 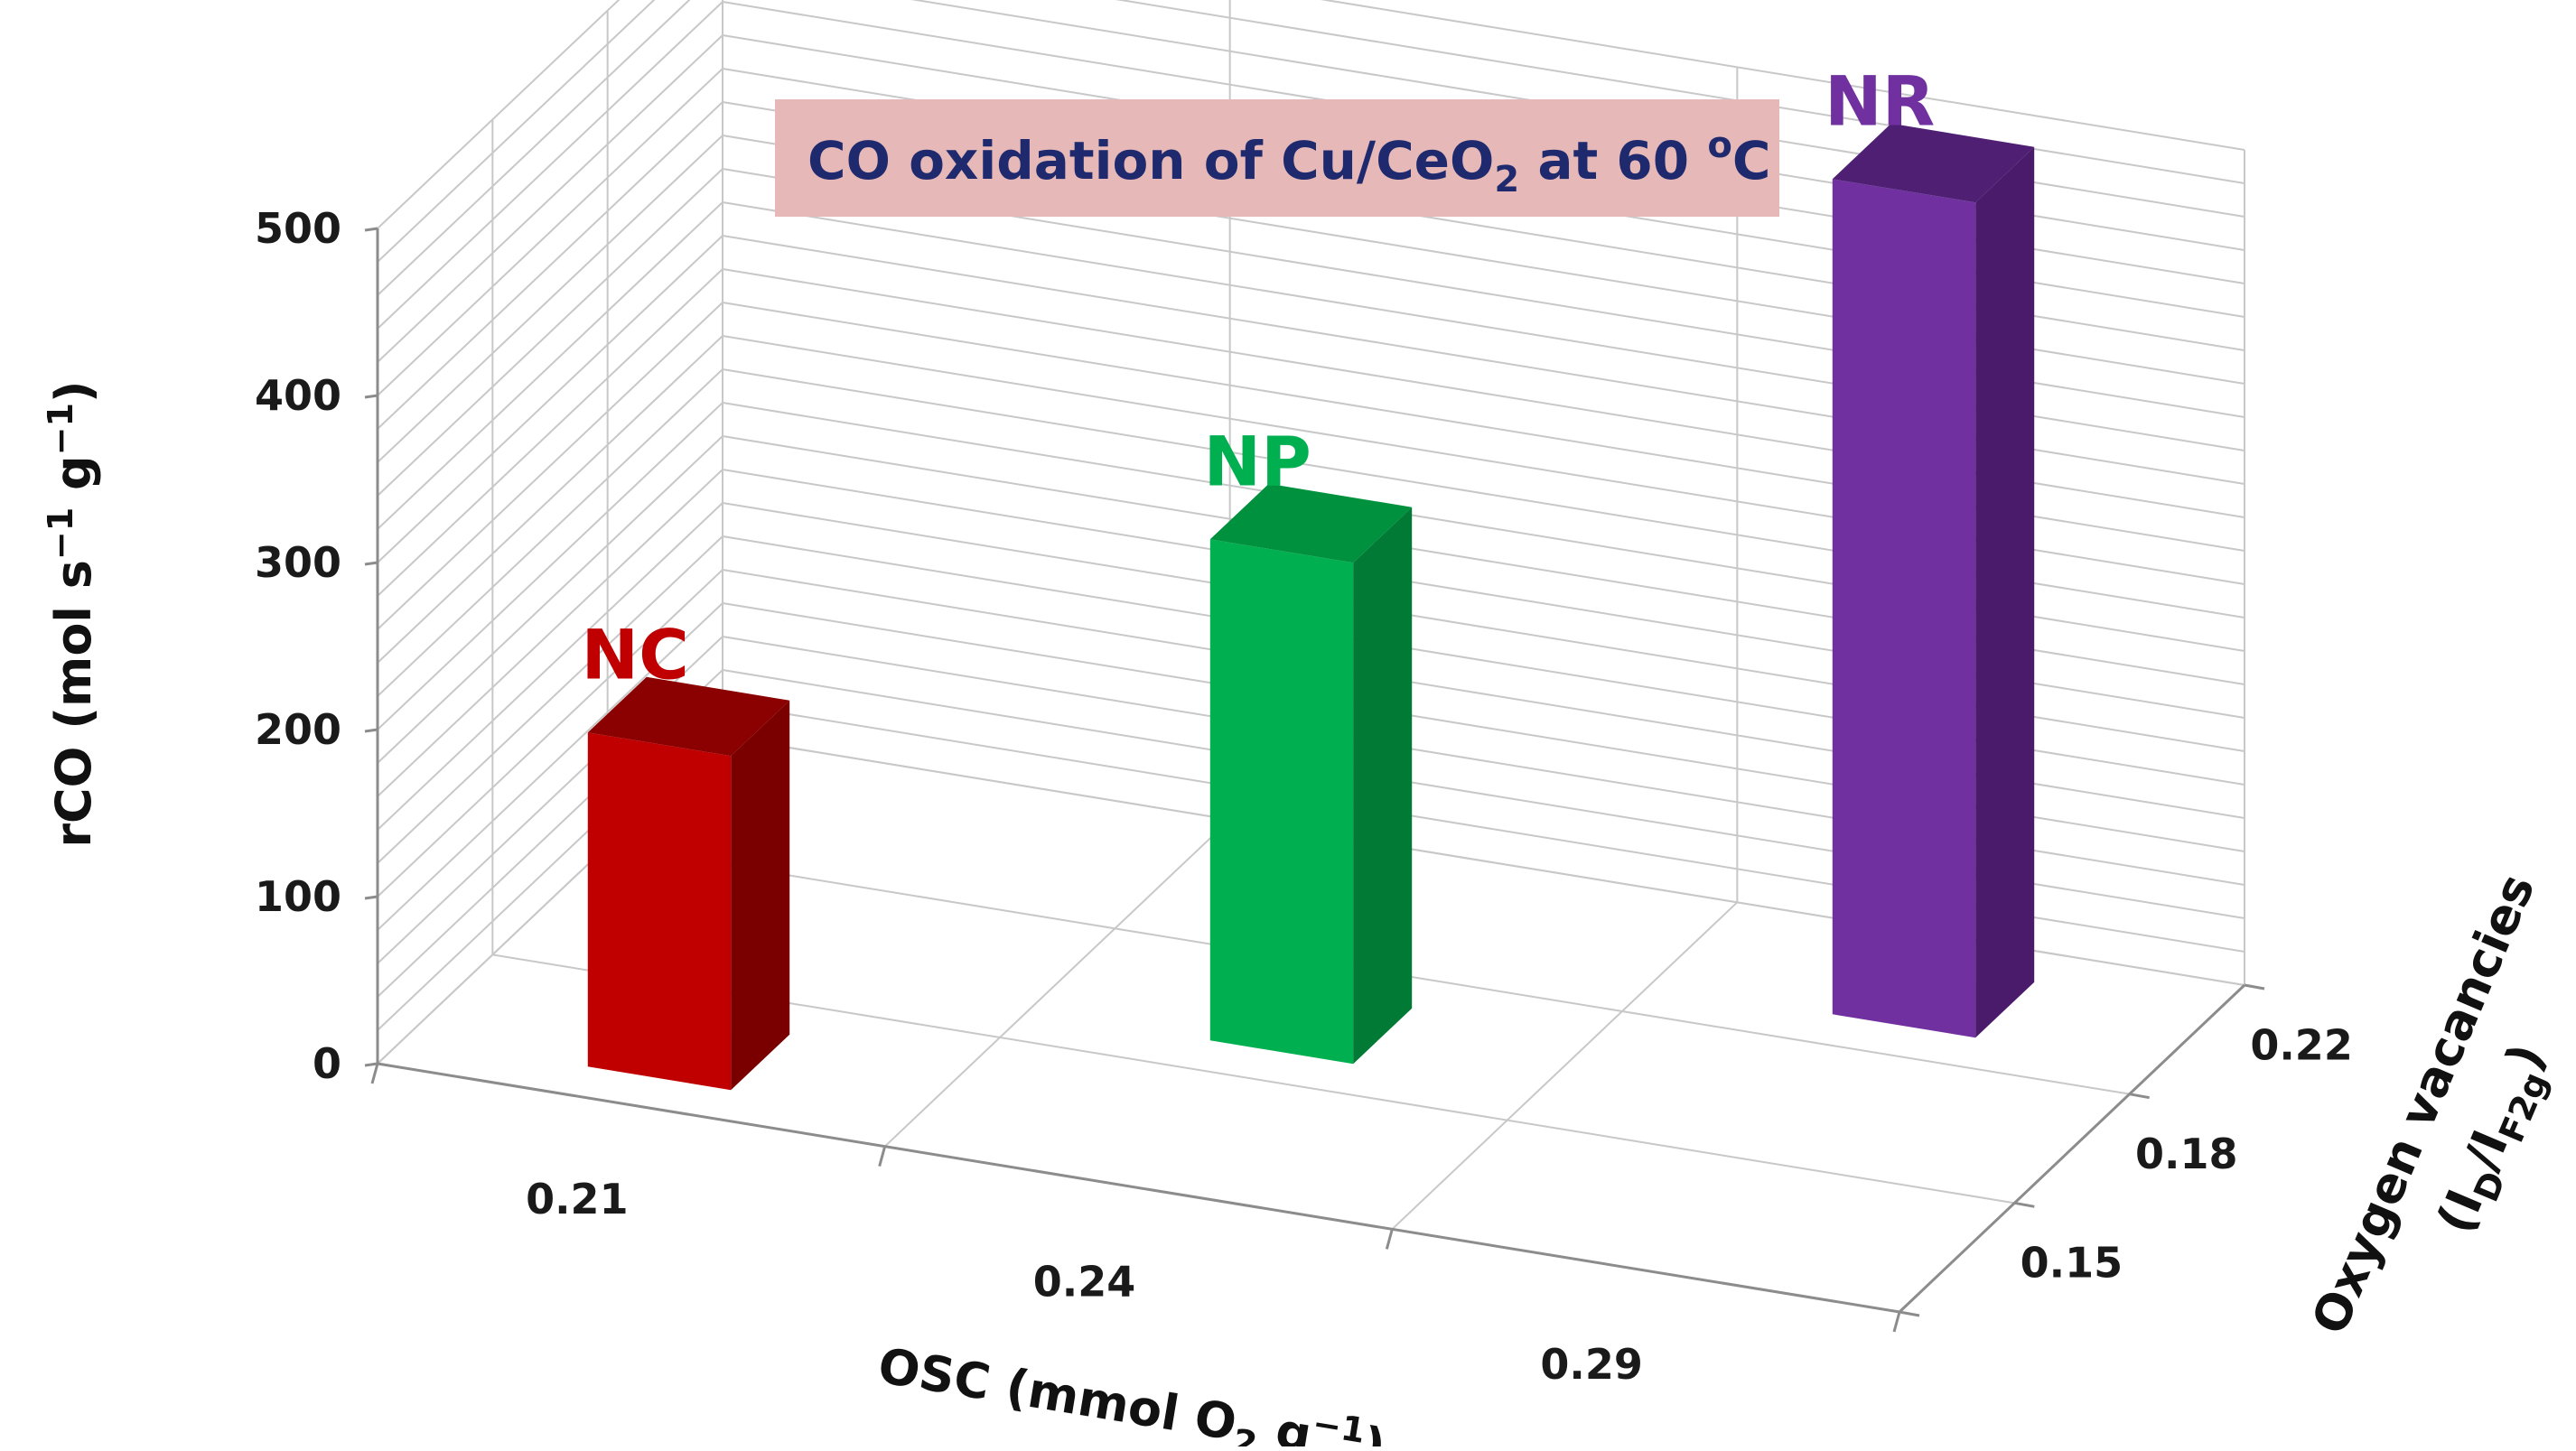 I want to click on depth-tick-label: 0.22, so click(x=2301, y=1044).